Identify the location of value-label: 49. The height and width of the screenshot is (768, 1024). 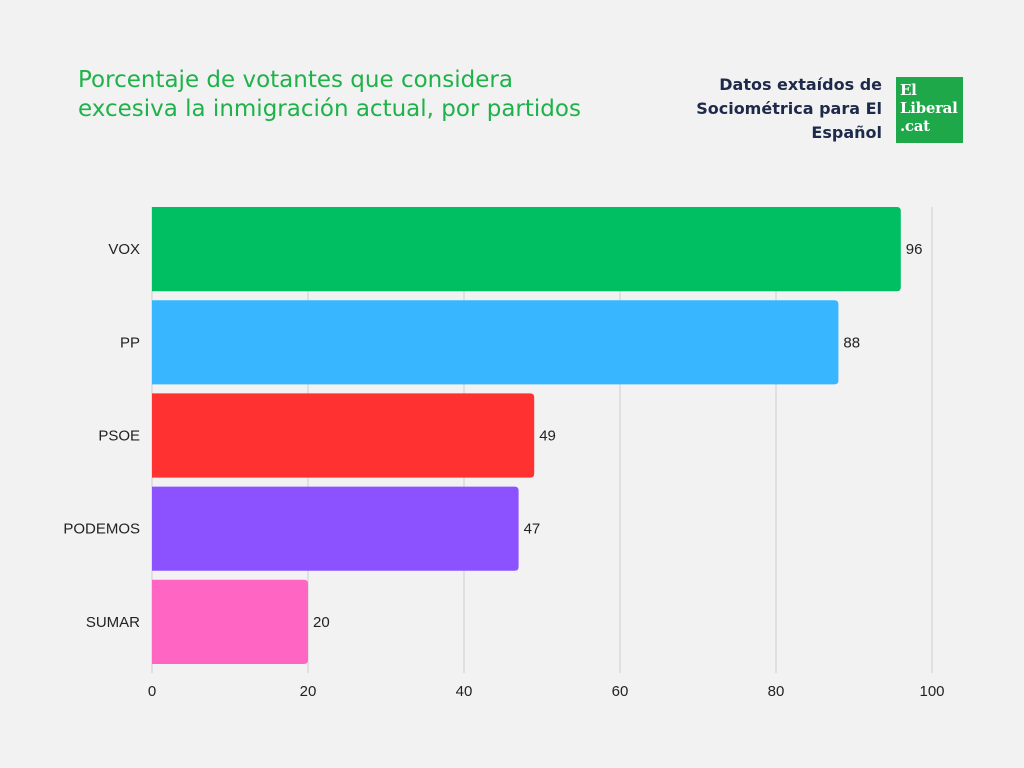
(547, 436).